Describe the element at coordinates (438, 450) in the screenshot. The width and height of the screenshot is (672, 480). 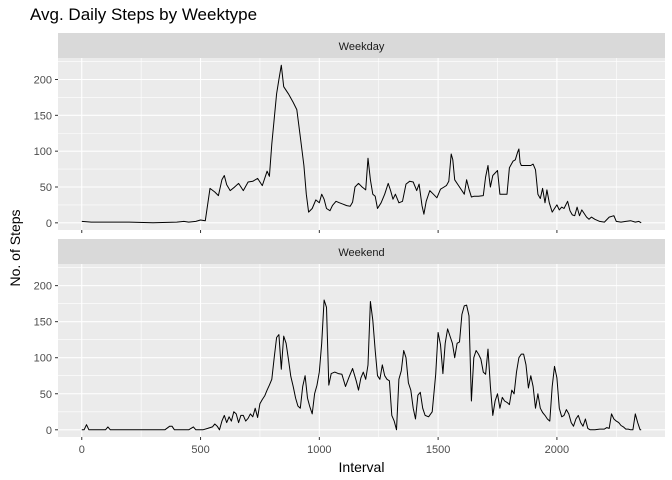
I see `x-tick-label: 1500` at that location.